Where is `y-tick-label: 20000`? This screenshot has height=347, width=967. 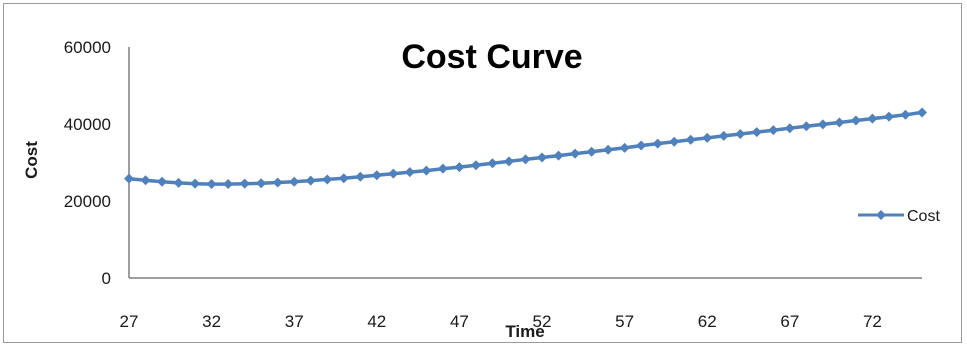 y-tick-label: 20000 is located at coordinates (87, 201).